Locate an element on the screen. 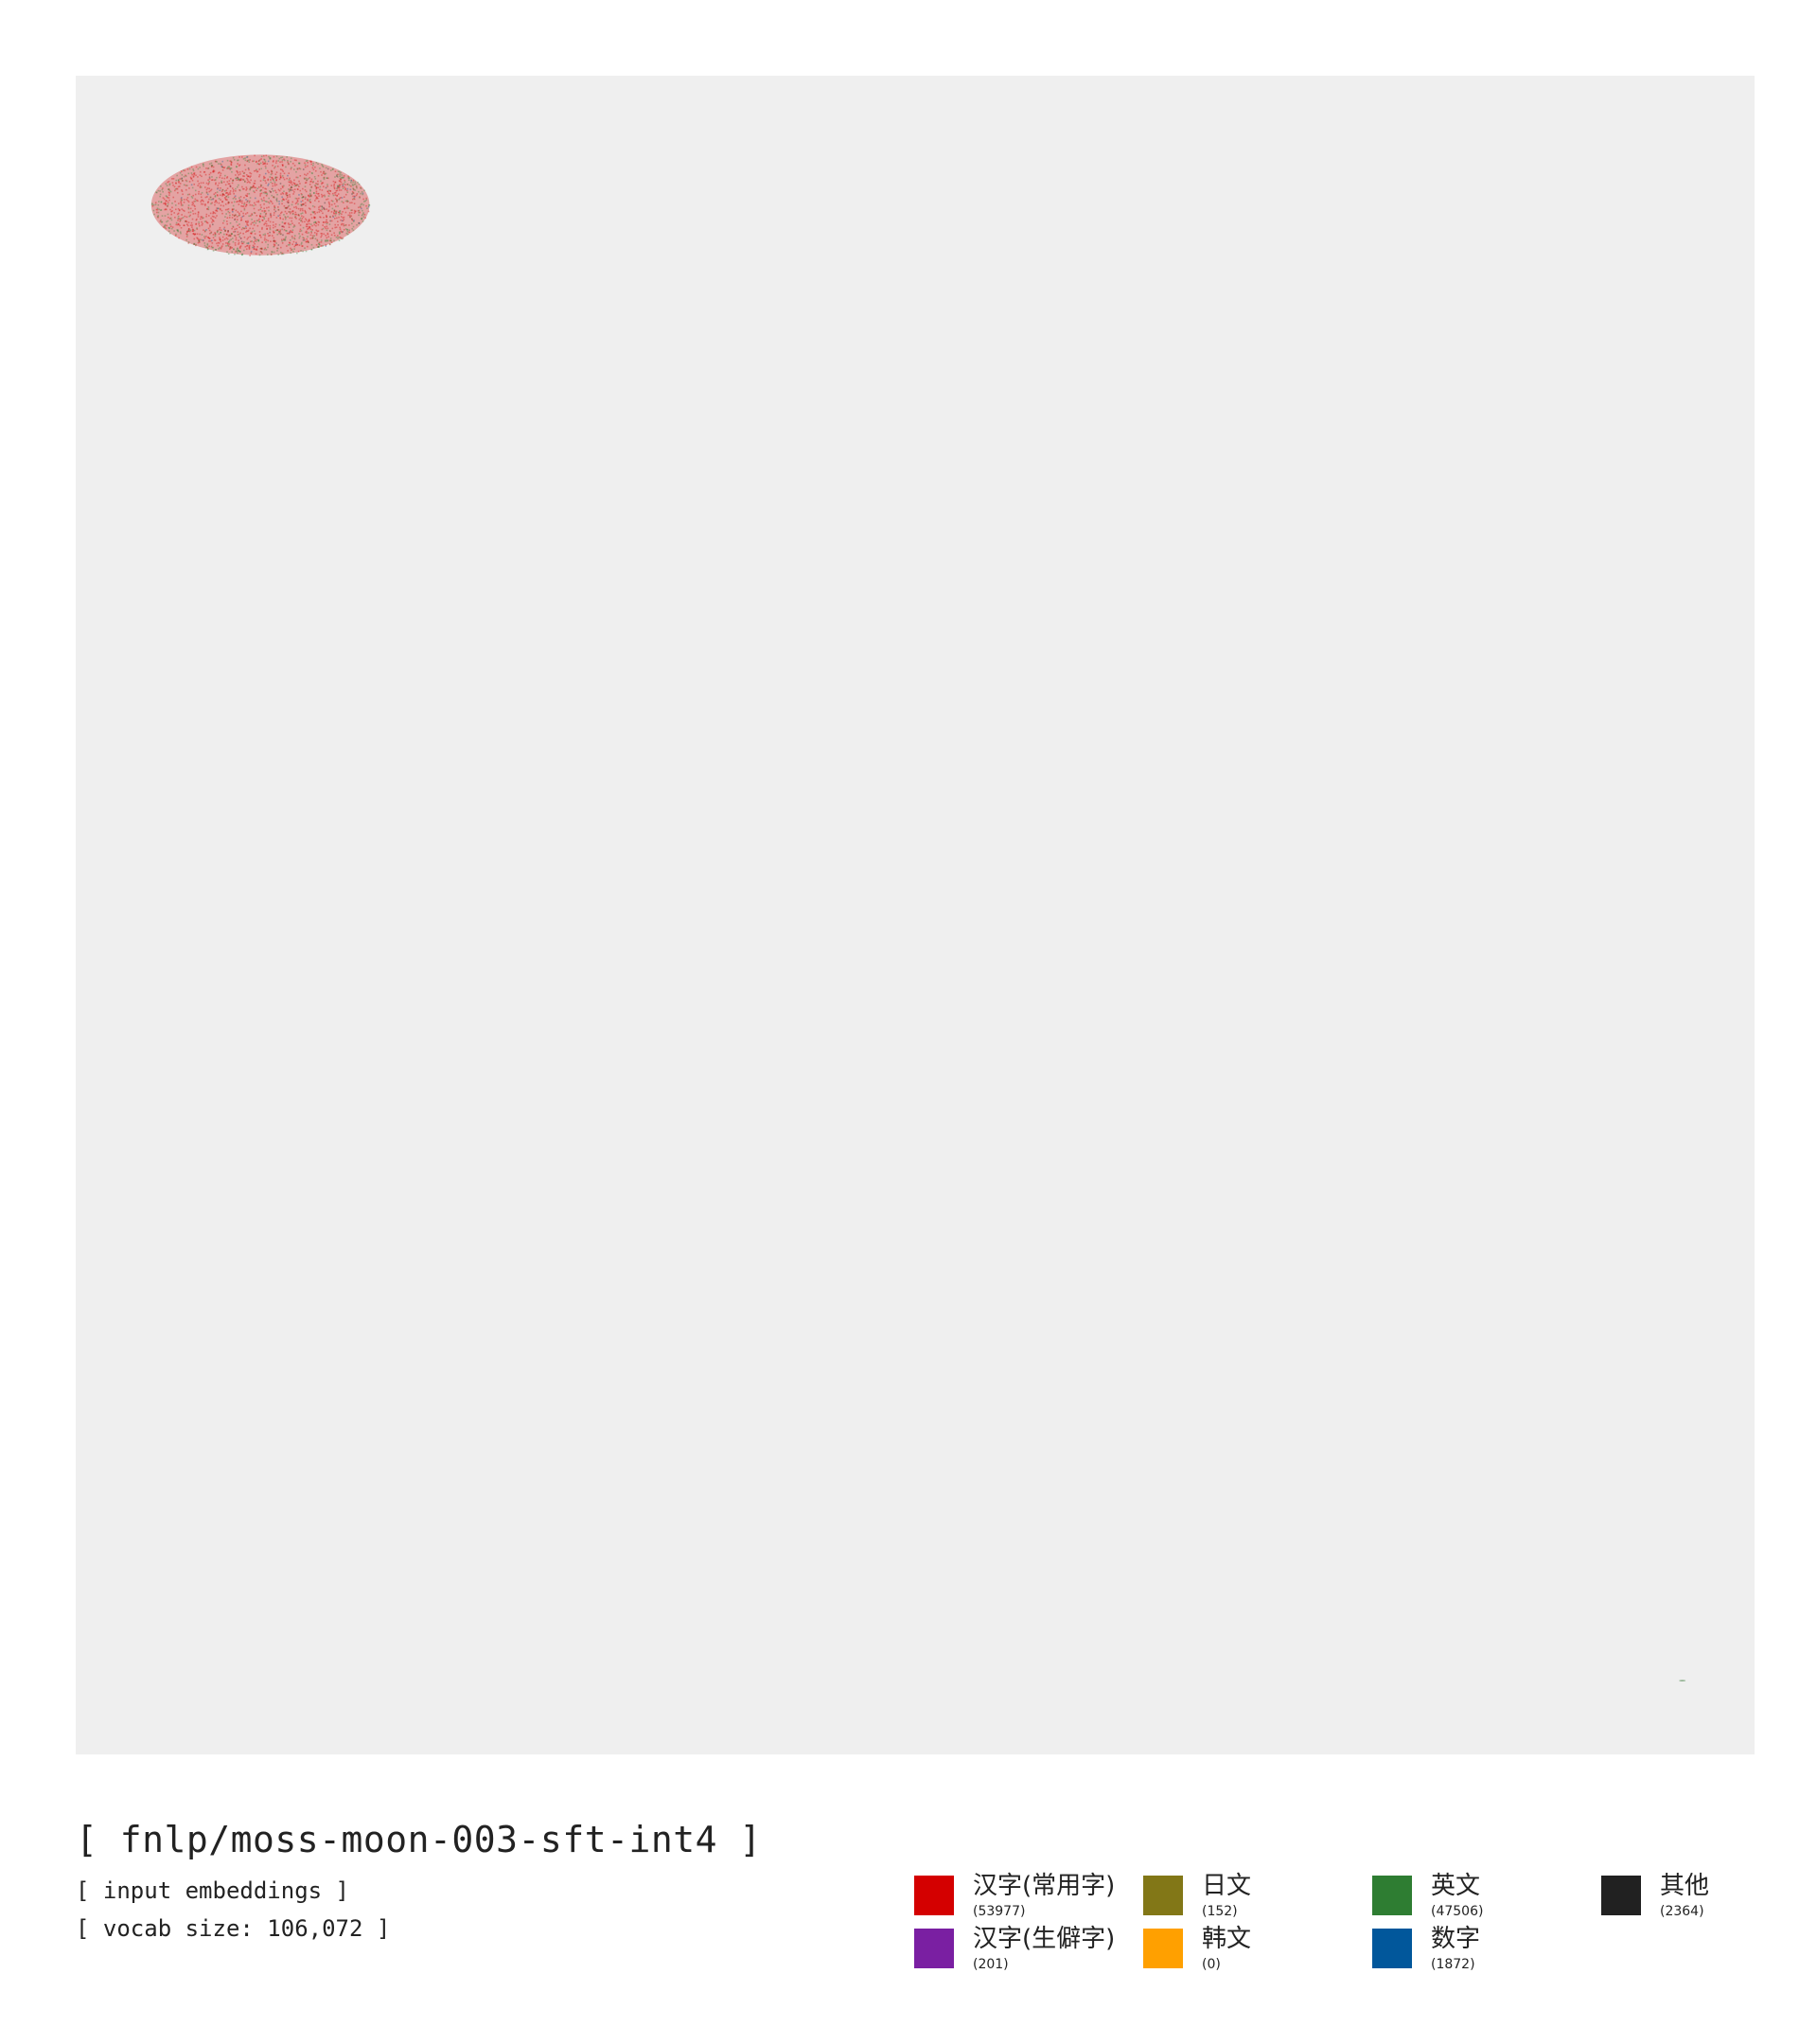  legend-item-korean: 韩文 (0) is located at coordinates (1252, 1951).